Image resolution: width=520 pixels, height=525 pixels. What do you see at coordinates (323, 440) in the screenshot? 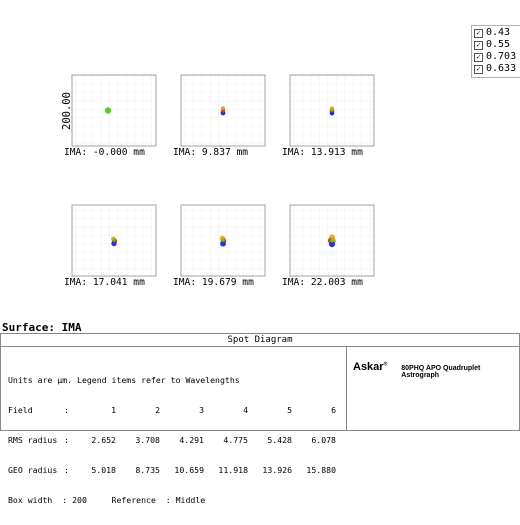
I see `table-cell: 6.078` at bounding box center [323, 440].